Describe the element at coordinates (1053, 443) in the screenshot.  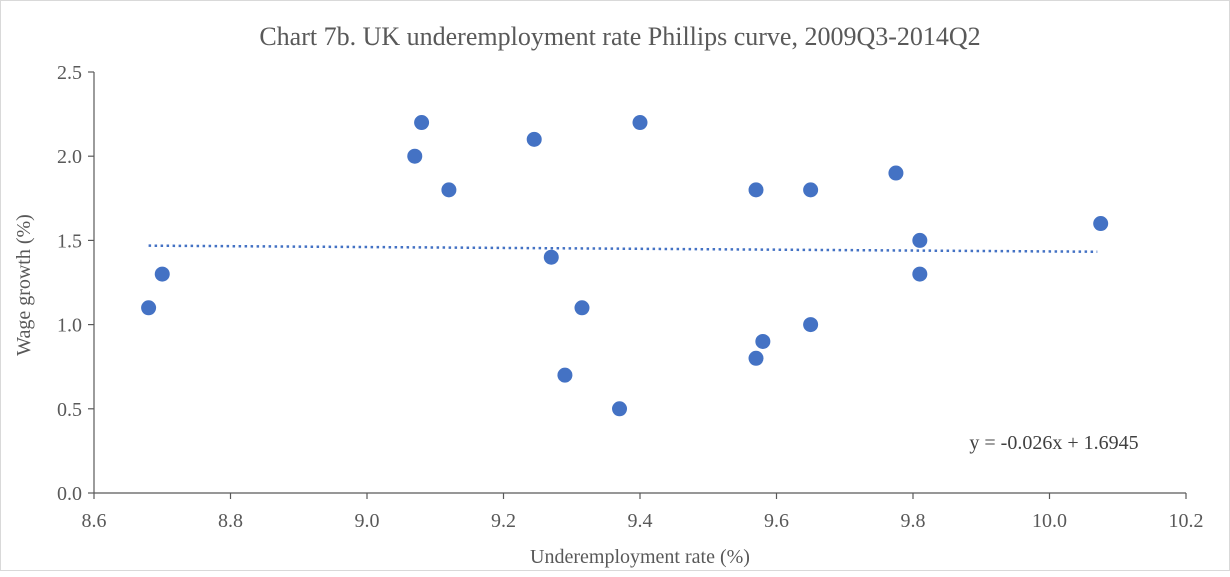
I see `trendline-equation: y = -0.026x + 1.6945` at that location.